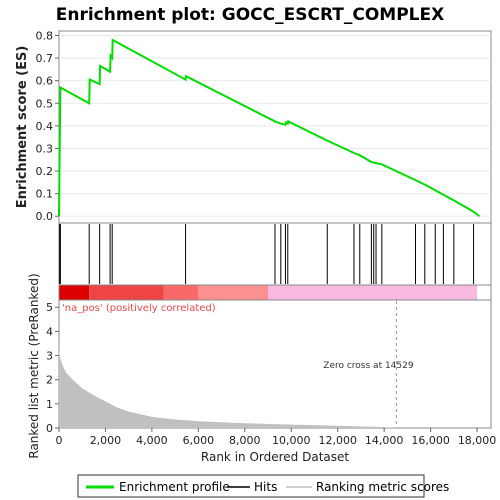  What do you see at coordinates (34, 365) in the screenshot?
I see `metric-y-axis-title: Ranked list metric (PreRanked)` at bounding box center [34, 365].